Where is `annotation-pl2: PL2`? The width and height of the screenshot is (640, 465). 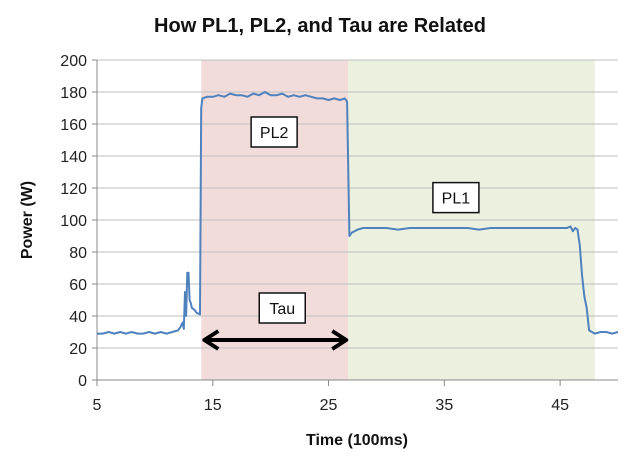
annotation-pl2: PL2 is located at coordinates (274, 133).